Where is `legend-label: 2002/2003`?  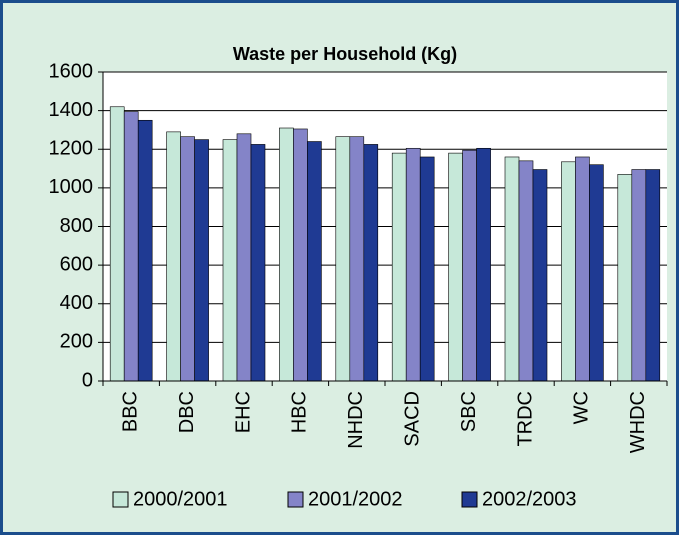
legend-label: 2002/2003 is located at coordinates (529, 499).